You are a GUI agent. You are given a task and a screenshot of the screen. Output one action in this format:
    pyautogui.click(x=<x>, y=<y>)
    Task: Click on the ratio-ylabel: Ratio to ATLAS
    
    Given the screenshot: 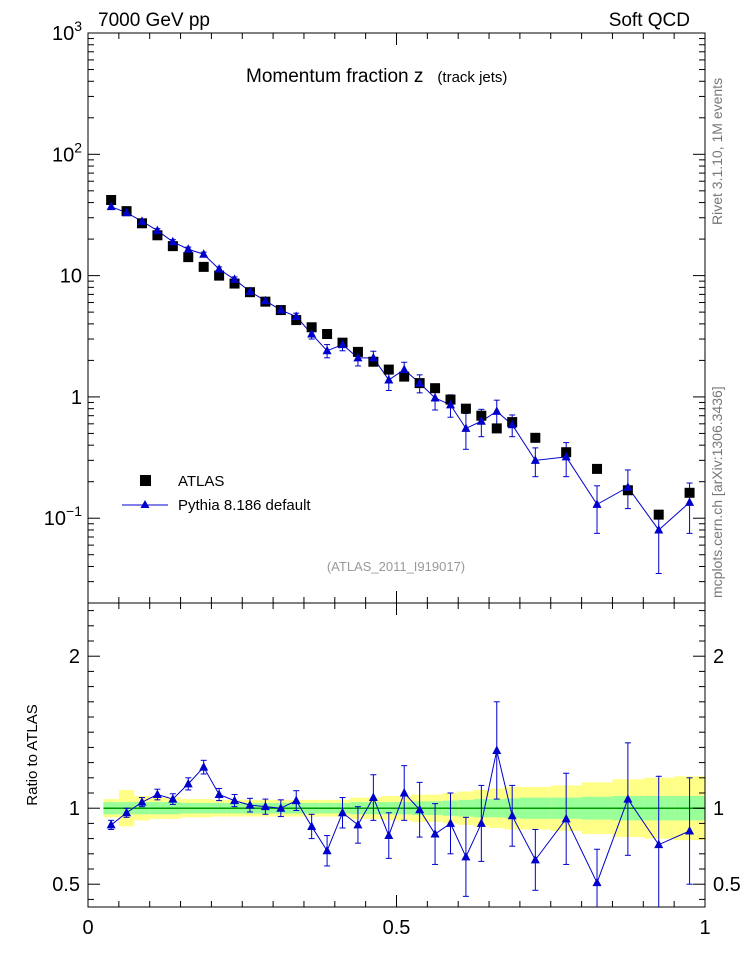 What is the action you would take?
    pyautogui.click(x=32, y=754)
    